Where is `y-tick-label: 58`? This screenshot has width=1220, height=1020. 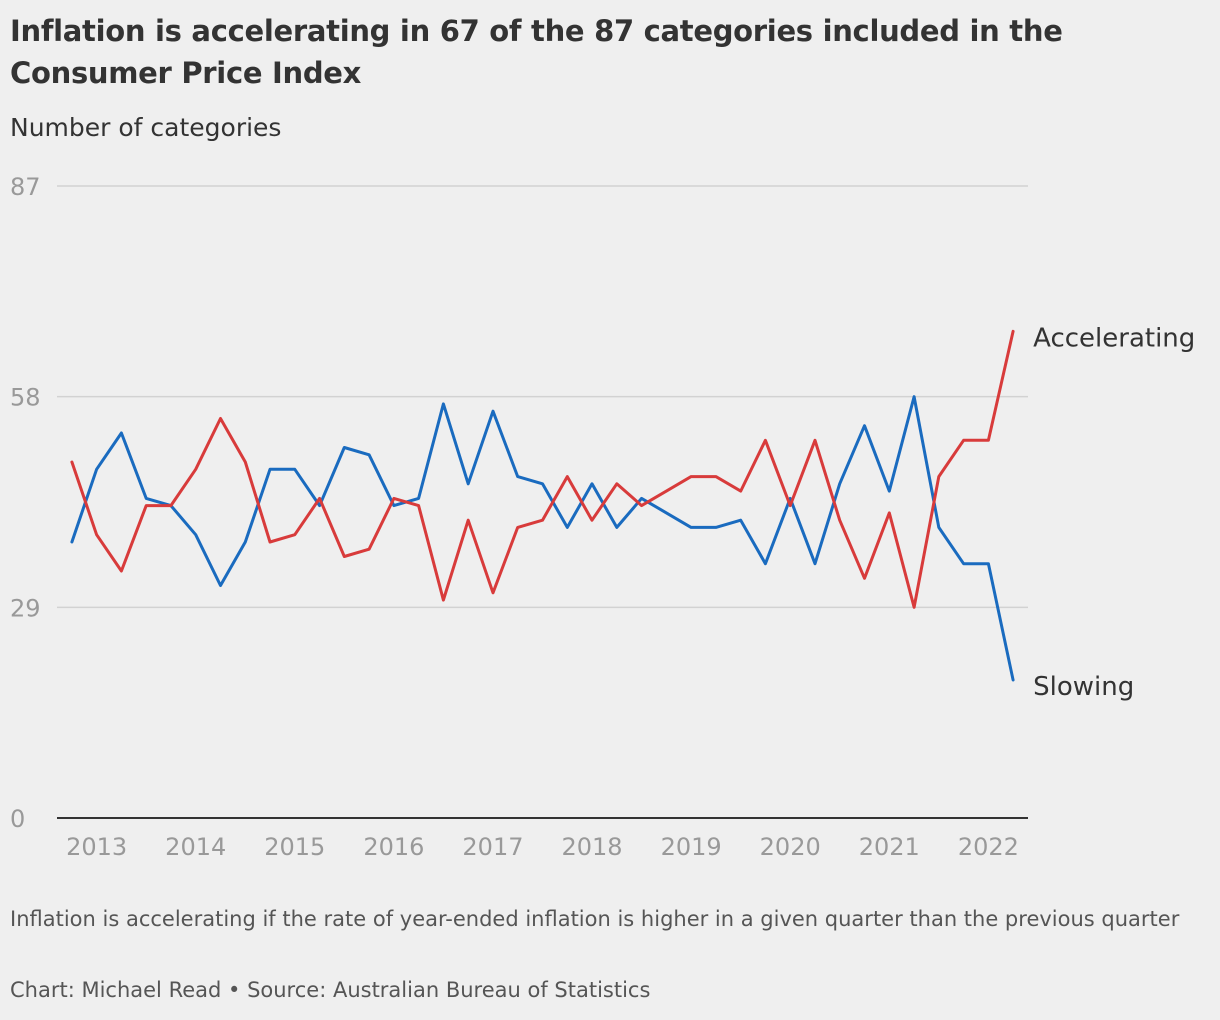 y-tick-label: 58 is located at coordinates (25, 398).